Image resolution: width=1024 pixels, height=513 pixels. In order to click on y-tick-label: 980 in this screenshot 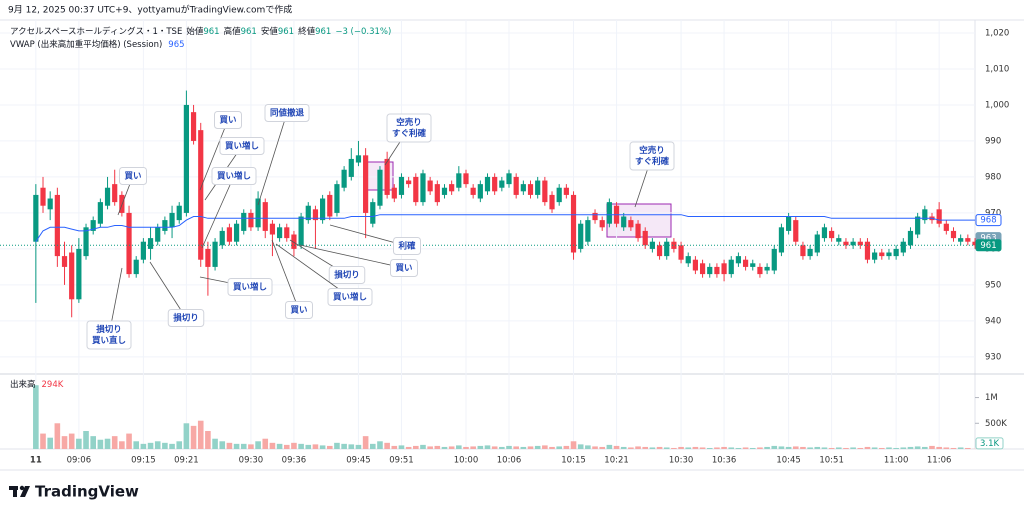, I will do `click(993, 177)`.